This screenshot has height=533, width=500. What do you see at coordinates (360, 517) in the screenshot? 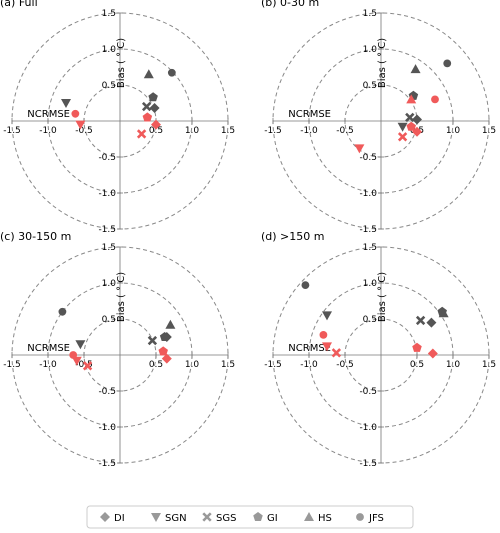
I see `legend-marker-jfs` at bounding box center [360, 517].